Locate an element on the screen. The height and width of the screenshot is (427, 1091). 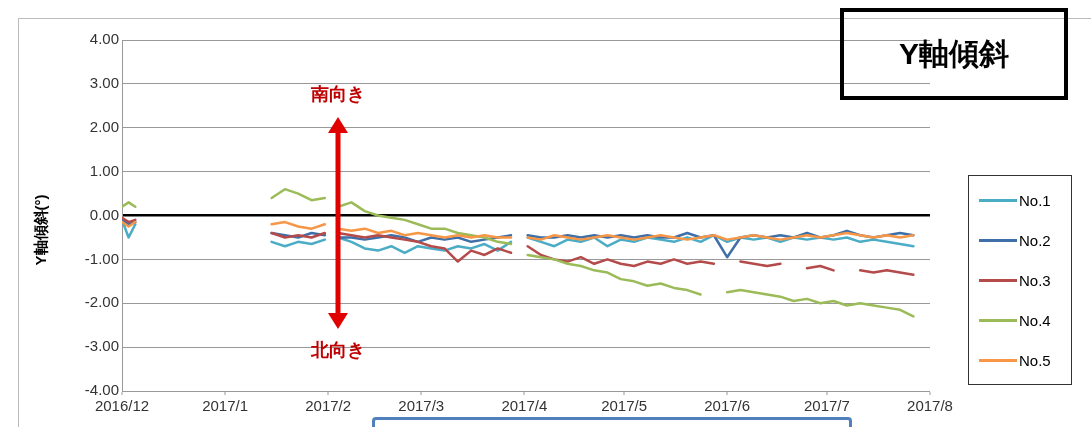
x-tick-label: 2017/7 is located at coordinates (826, 406).